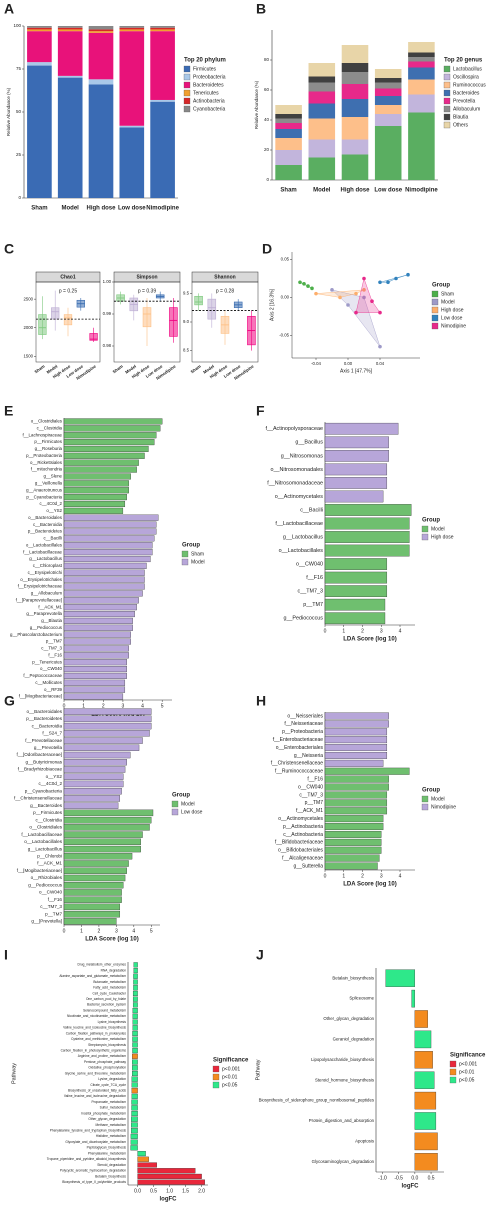 This screenshot has width=498, height=1206. Describe the element at coordinates (452, 318) in the screenshot. I see `legend-label: Low dose` at that location.